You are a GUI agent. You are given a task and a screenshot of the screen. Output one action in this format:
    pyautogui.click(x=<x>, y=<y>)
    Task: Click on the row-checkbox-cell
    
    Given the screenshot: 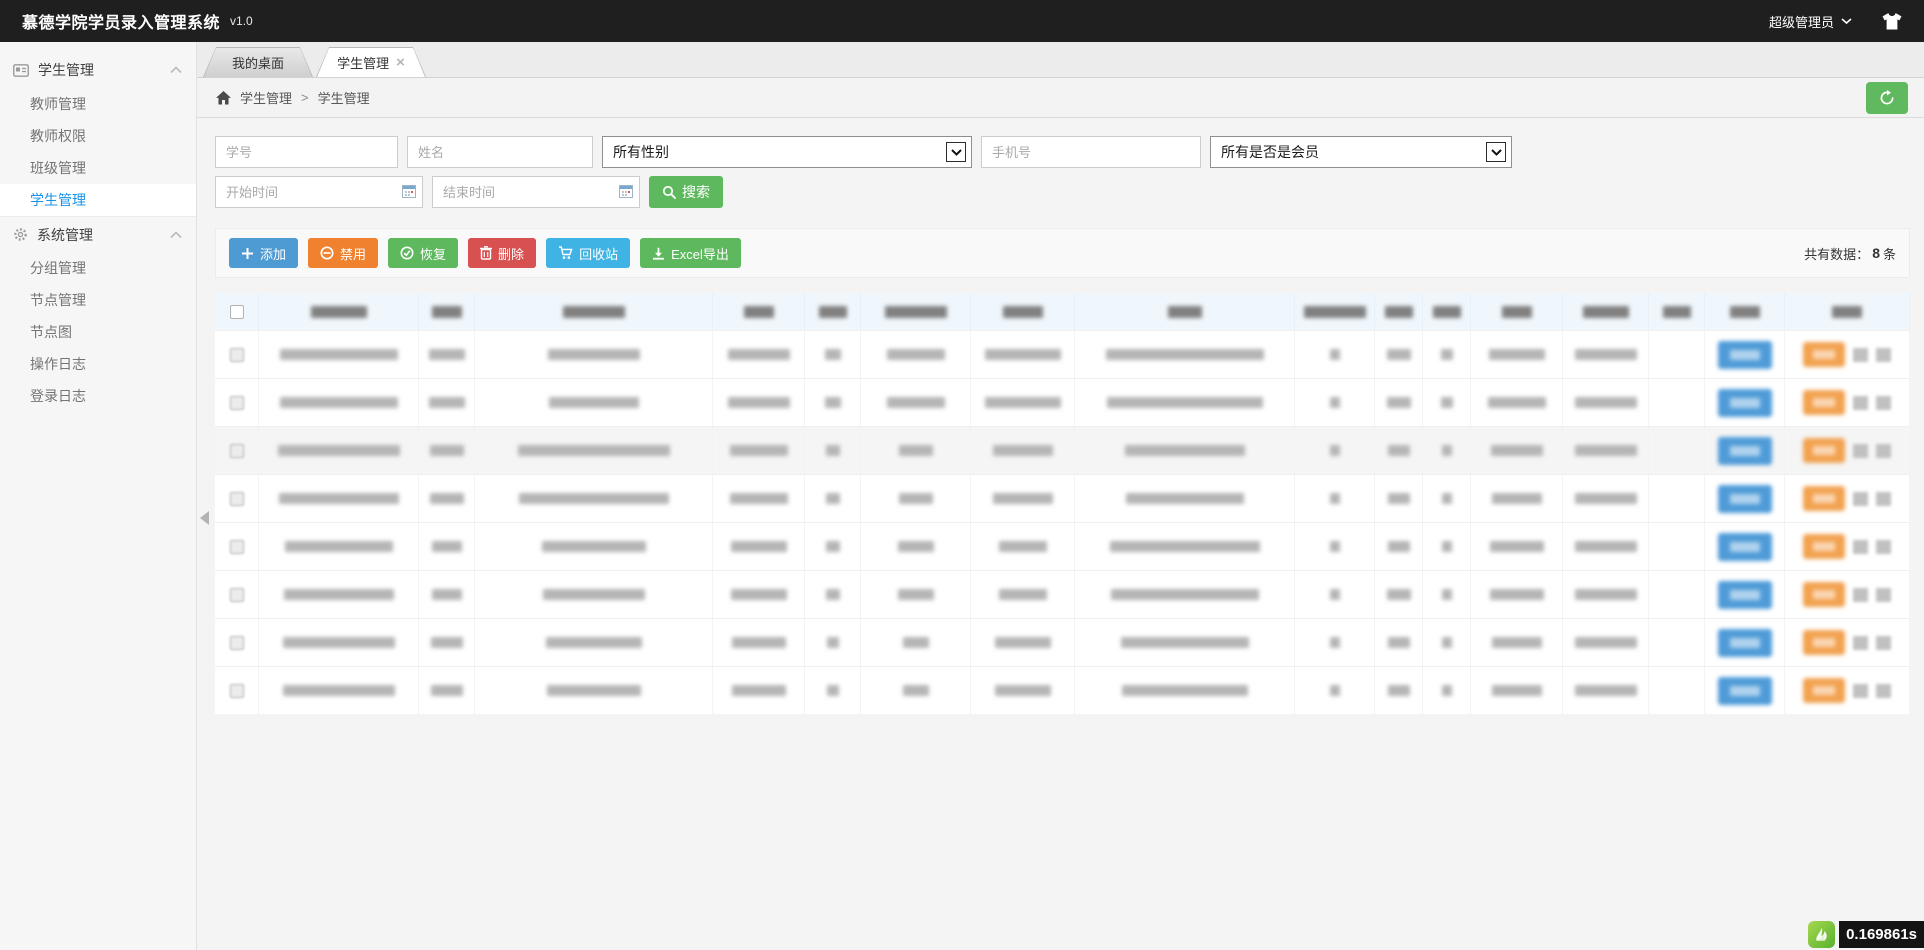 What is the action you would take?
    pyautogui.click(x=237, y=402)
    